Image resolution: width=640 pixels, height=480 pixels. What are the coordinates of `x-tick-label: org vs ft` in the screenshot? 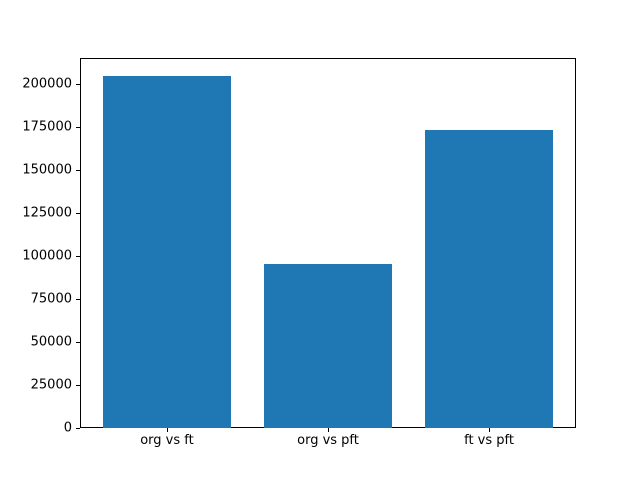 It's located at (167, 440).